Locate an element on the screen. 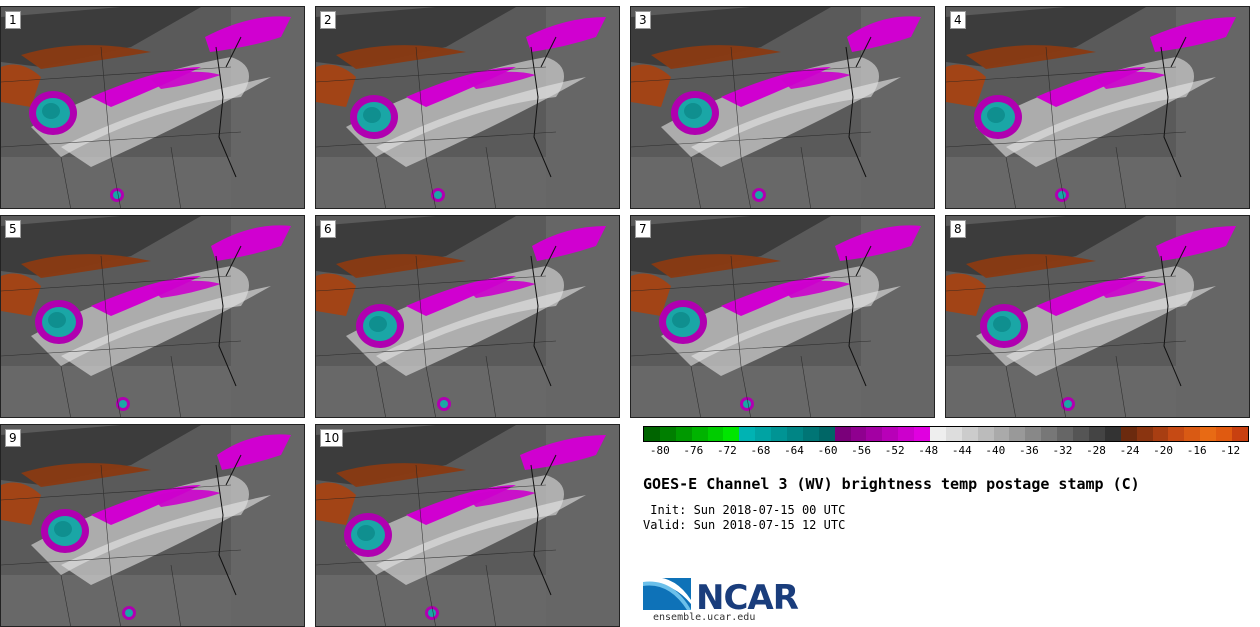 The height and width of the screenshot is (627, 1260). colorbar-tick-label: -20 is located at coordinates (1163, 450).